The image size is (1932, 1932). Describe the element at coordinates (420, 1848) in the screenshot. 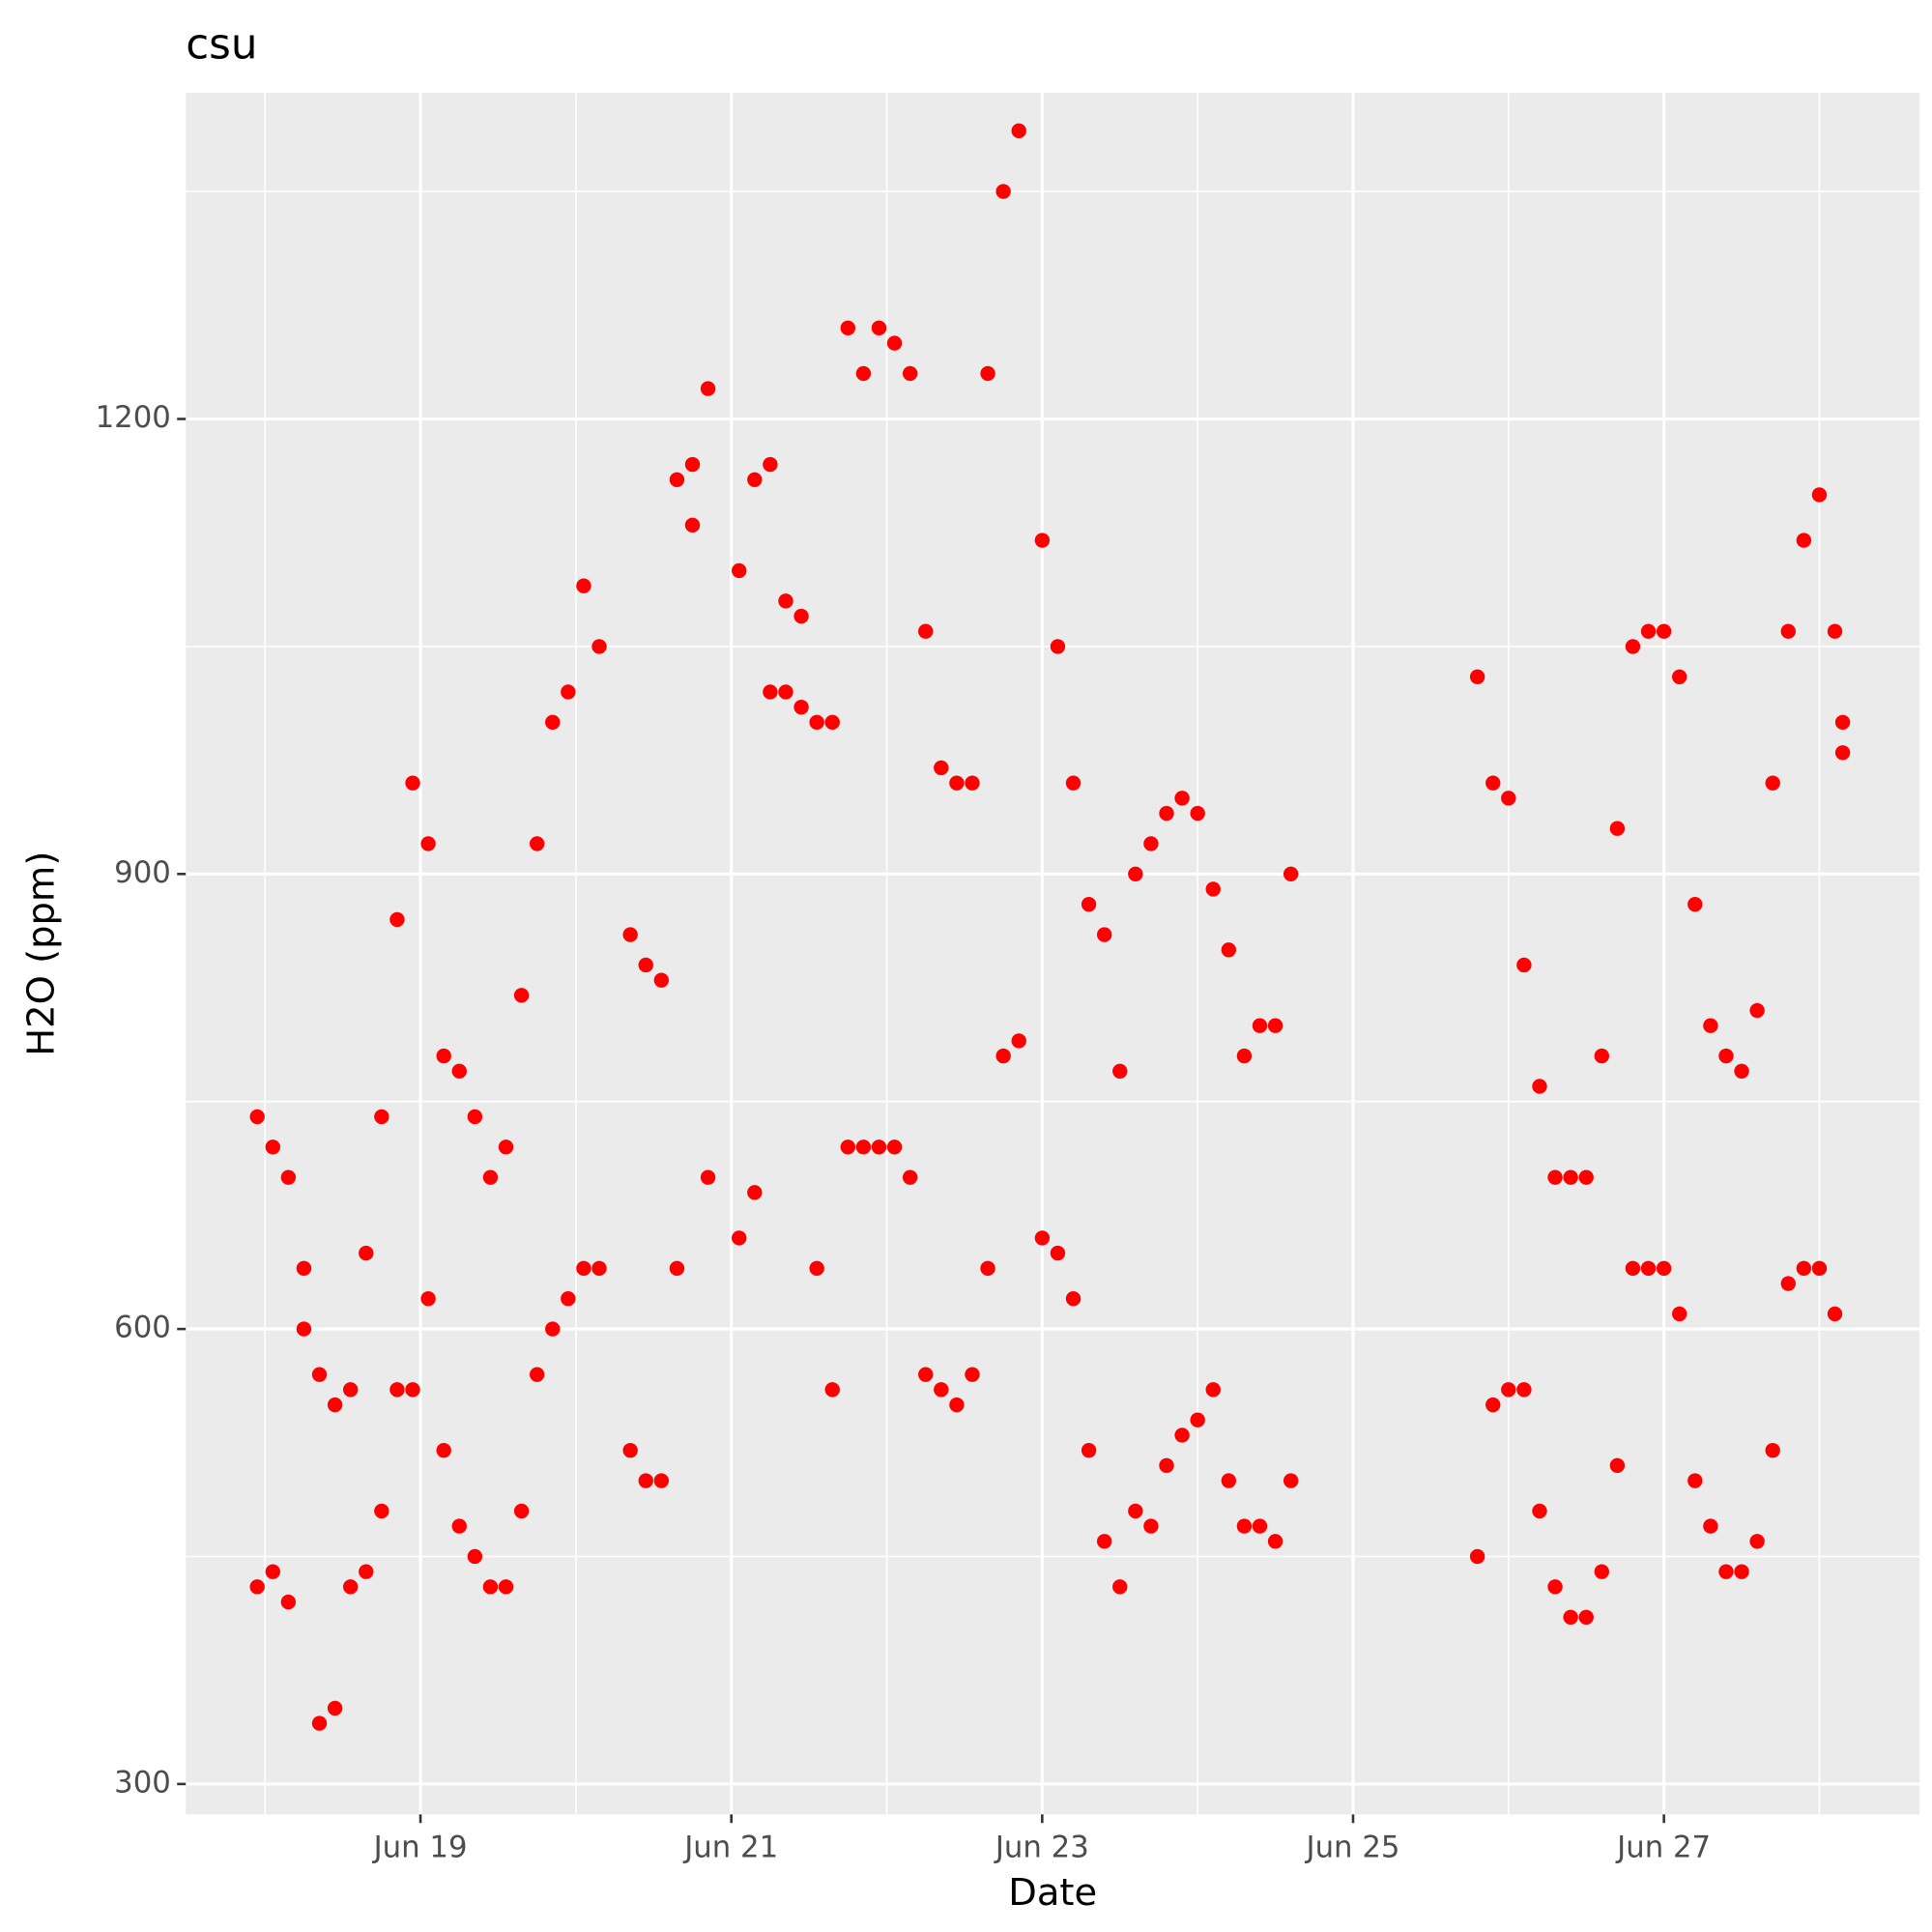

I see `x-tick-label: Jun 19` at that location.